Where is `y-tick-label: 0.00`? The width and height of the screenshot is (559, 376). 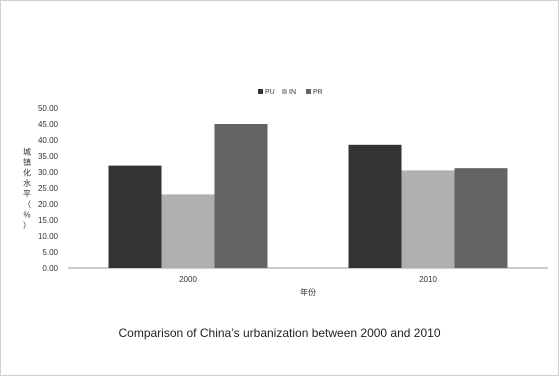
y-tick-label: 0.00 is located at coordinates (50, 268).